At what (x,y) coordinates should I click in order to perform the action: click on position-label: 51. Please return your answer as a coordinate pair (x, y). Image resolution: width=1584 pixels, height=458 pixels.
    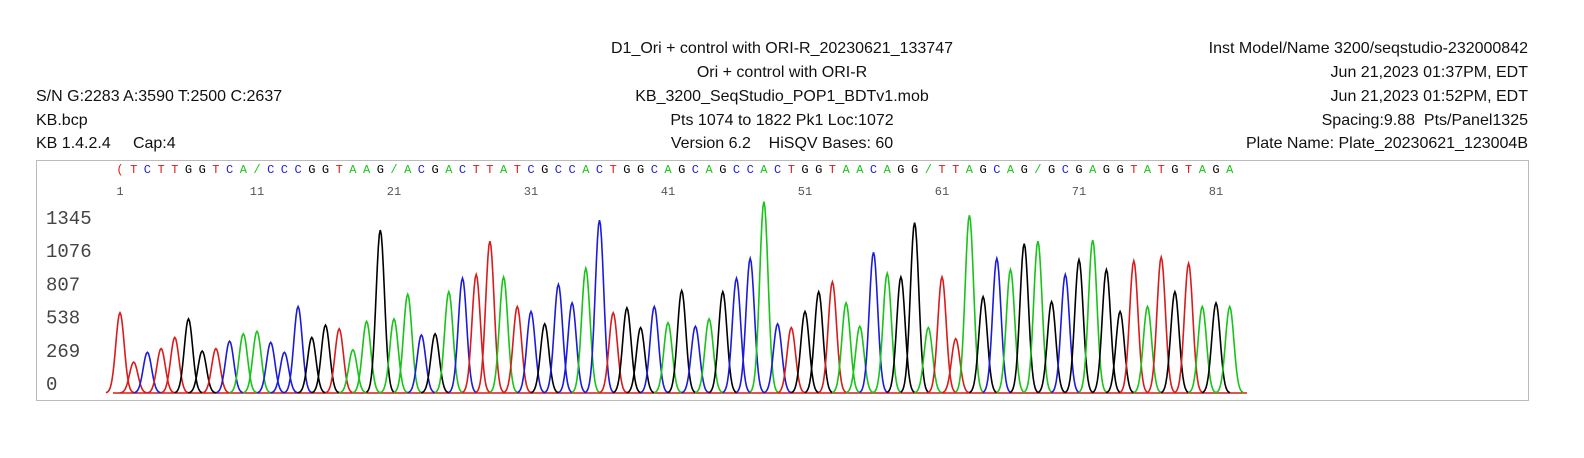
    Looking at the image, I should click on (805, 192).